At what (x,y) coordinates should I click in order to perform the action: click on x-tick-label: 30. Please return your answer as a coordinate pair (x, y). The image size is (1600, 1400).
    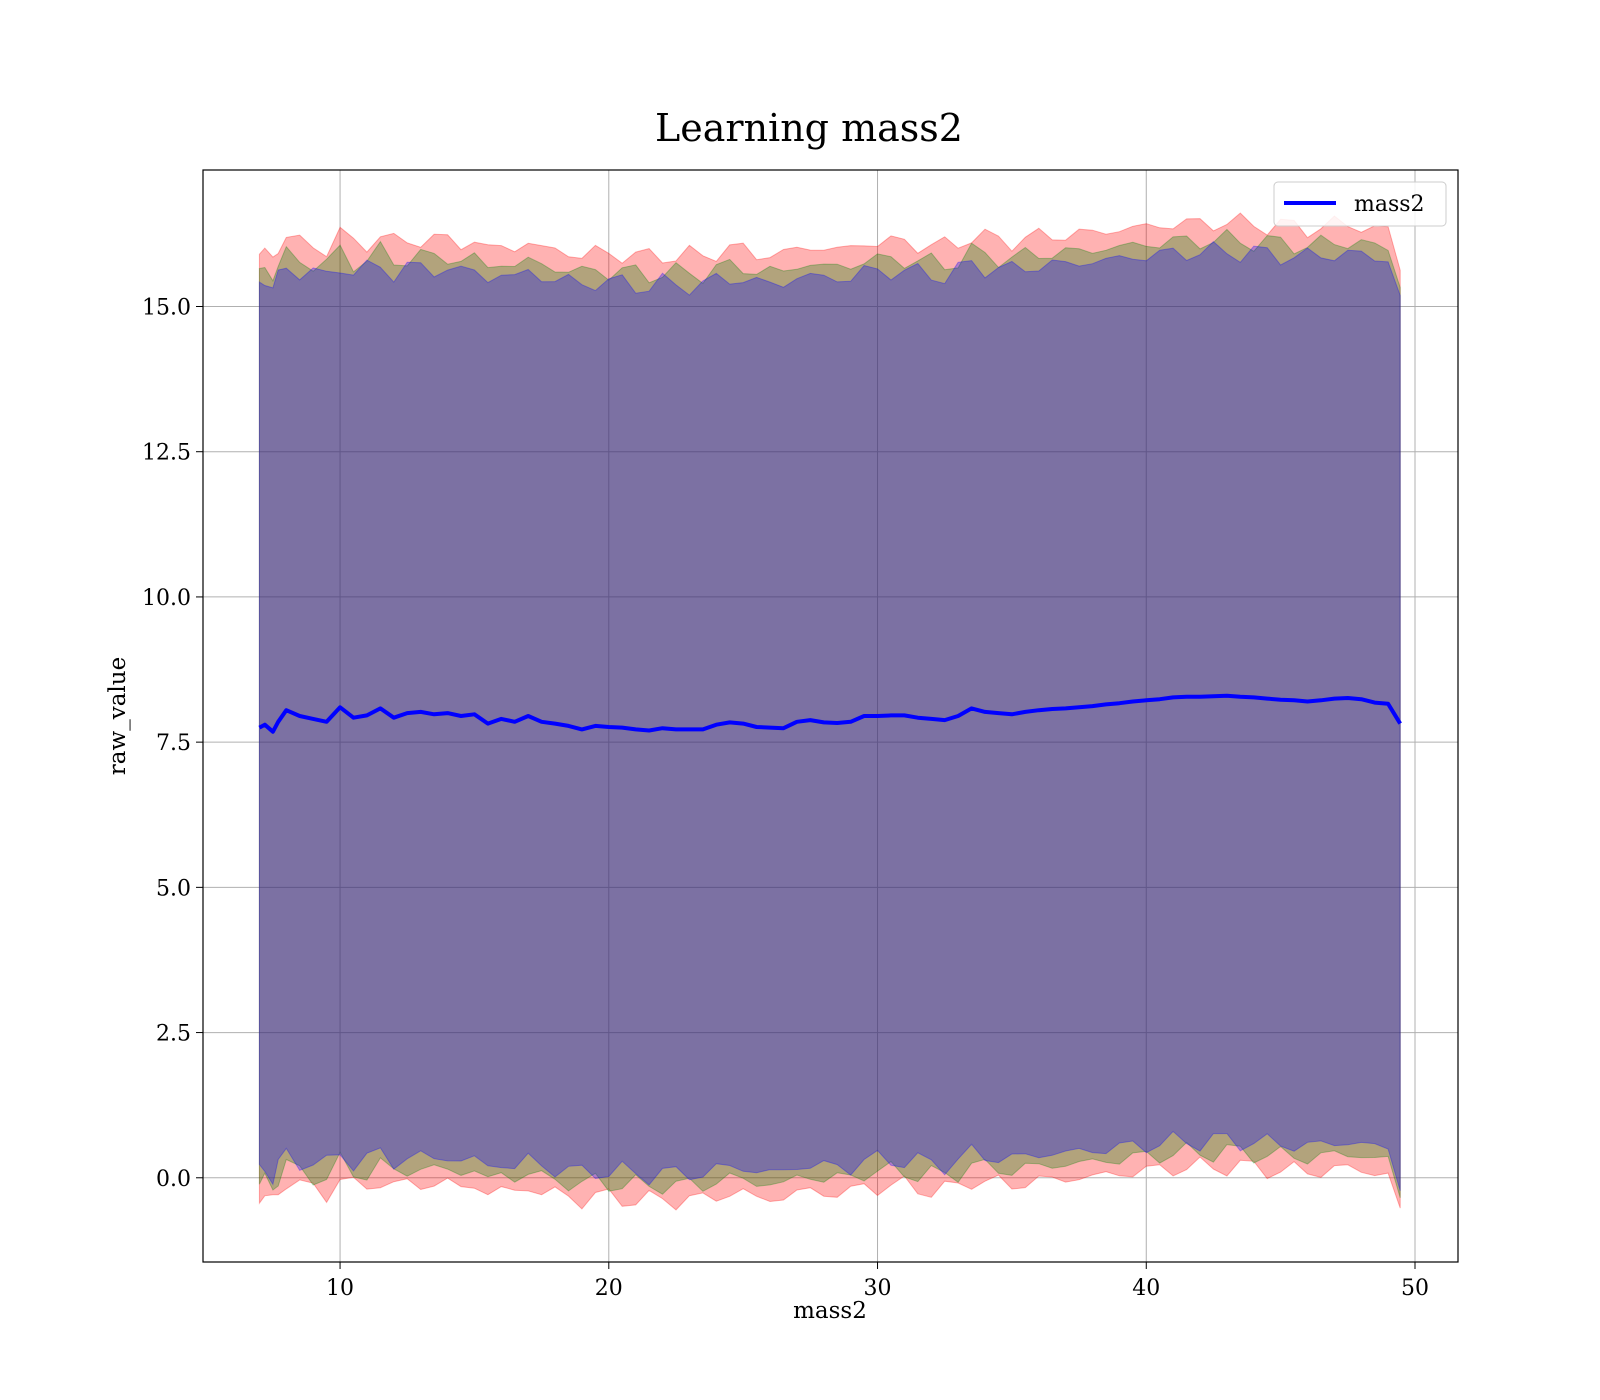
    Looking at the image, I should click on (878, 1288).